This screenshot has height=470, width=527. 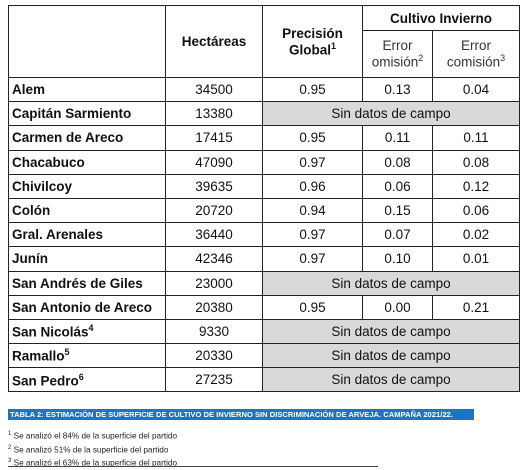 I want to click on hectares-cell: 20720, so click(x=214, y=210).